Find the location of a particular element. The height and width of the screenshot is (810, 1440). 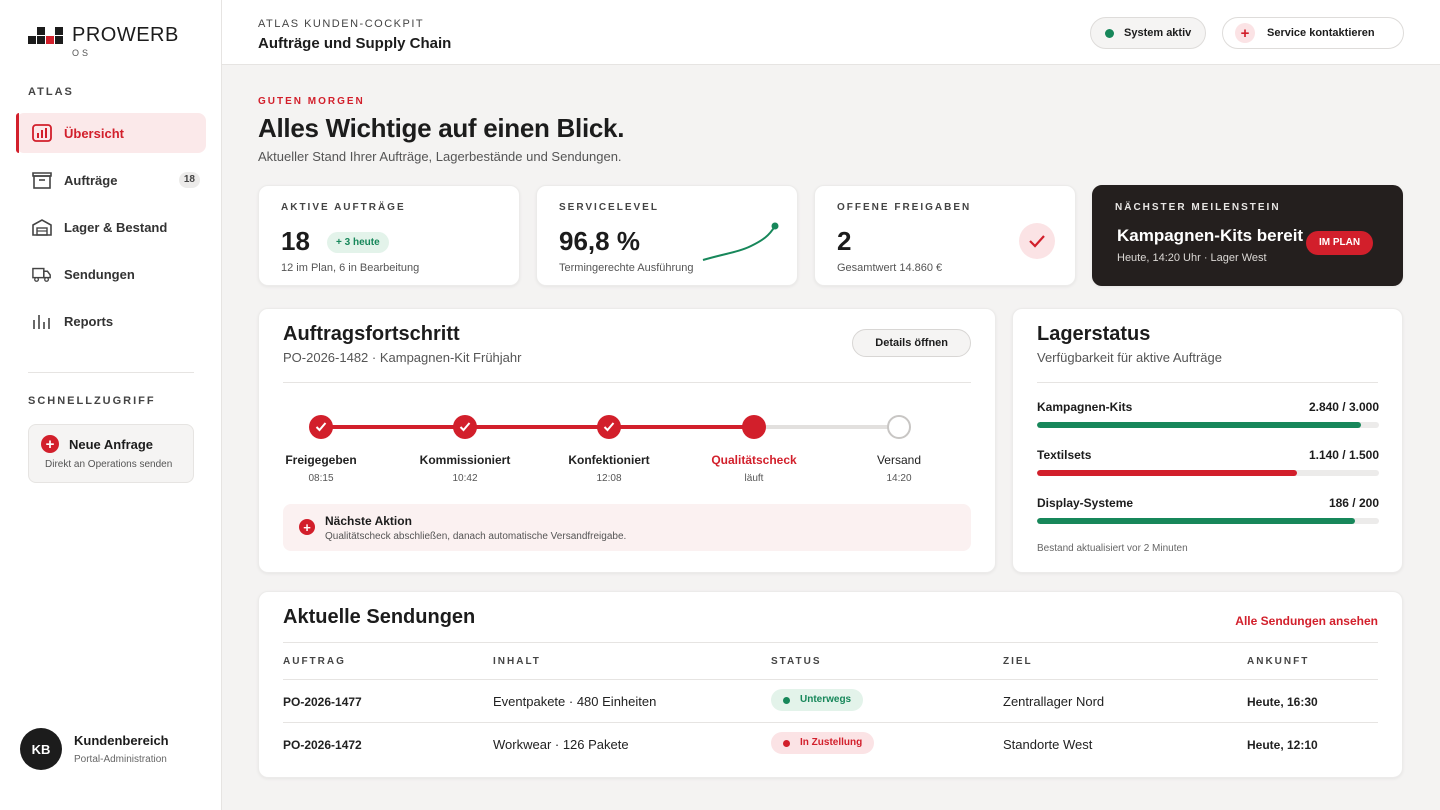

step-time: 12:08 is located at coordinates (609, 478).